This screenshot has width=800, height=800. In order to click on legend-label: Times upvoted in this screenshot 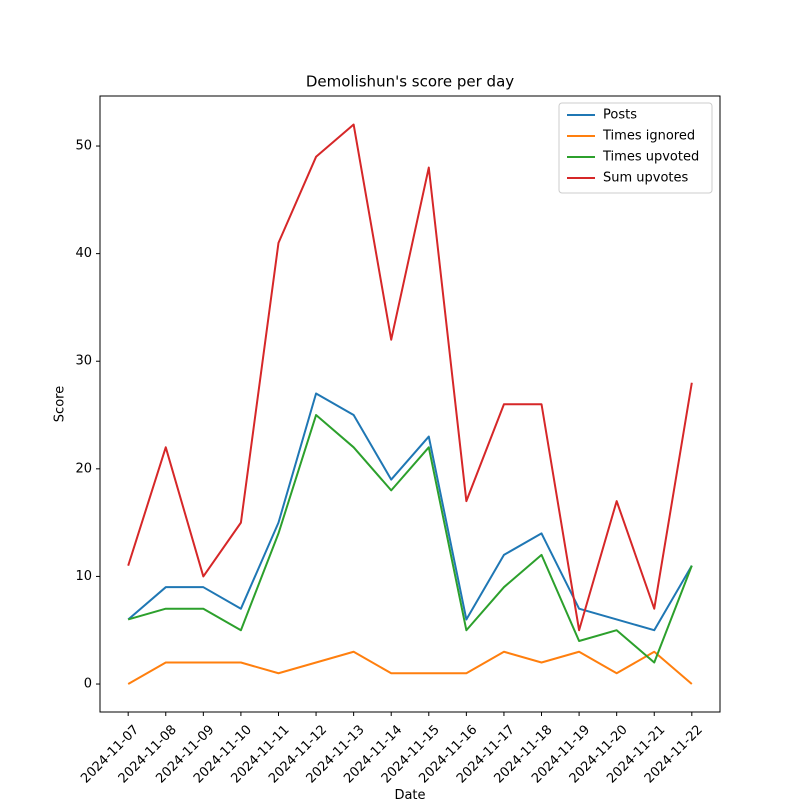, I will do `click(650, 157)`.